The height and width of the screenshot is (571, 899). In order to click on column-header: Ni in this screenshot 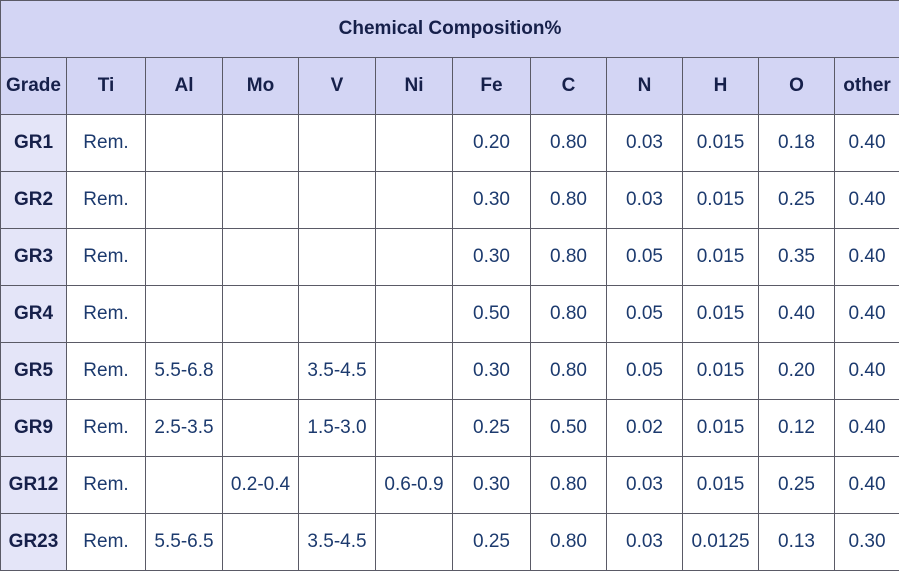, I will do `click(414, 86)`.